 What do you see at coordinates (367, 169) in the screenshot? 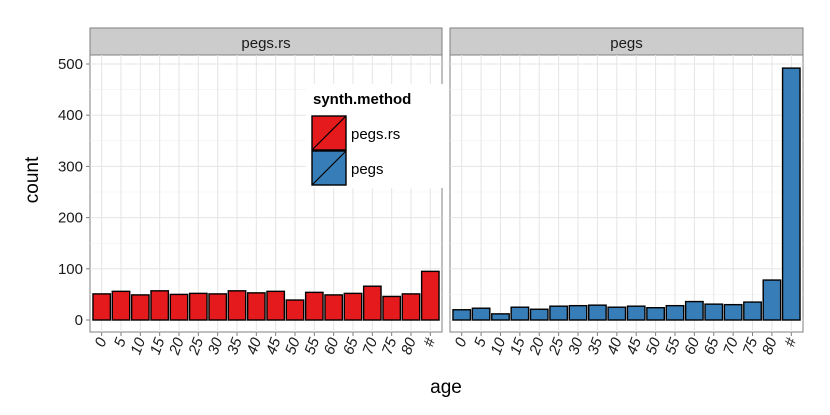
I see `legend-label: pegs` at bounding box center [367, 169].